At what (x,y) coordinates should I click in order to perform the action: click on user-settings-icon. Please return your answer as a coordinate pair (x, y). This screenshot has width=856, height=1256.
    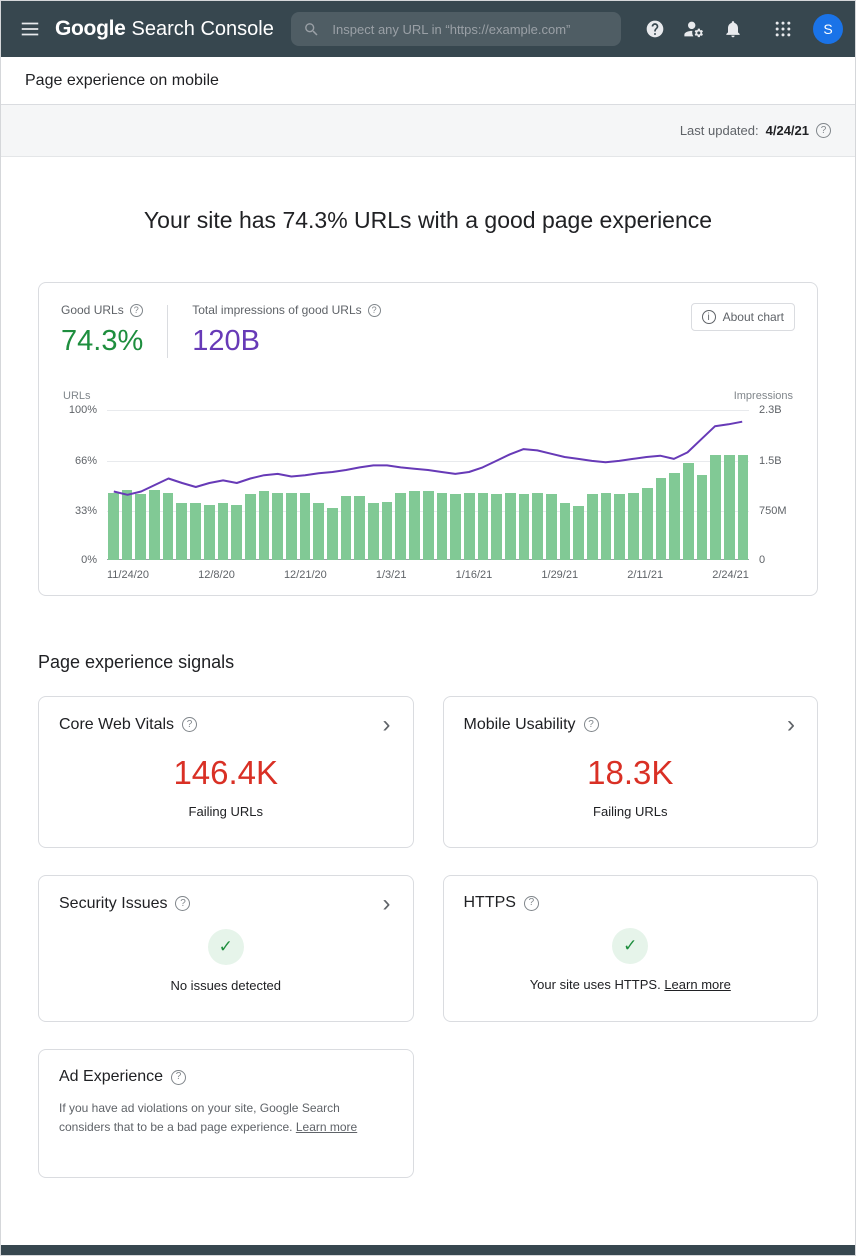
    Looking at the image, I should click on (694, 29).